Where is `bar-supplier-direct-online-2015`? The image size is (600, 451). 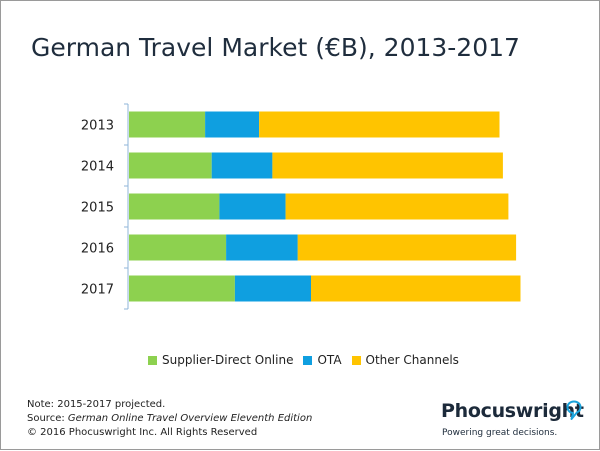
bar-supplier-direct-online-2015 is located at coordinates (174, 206).